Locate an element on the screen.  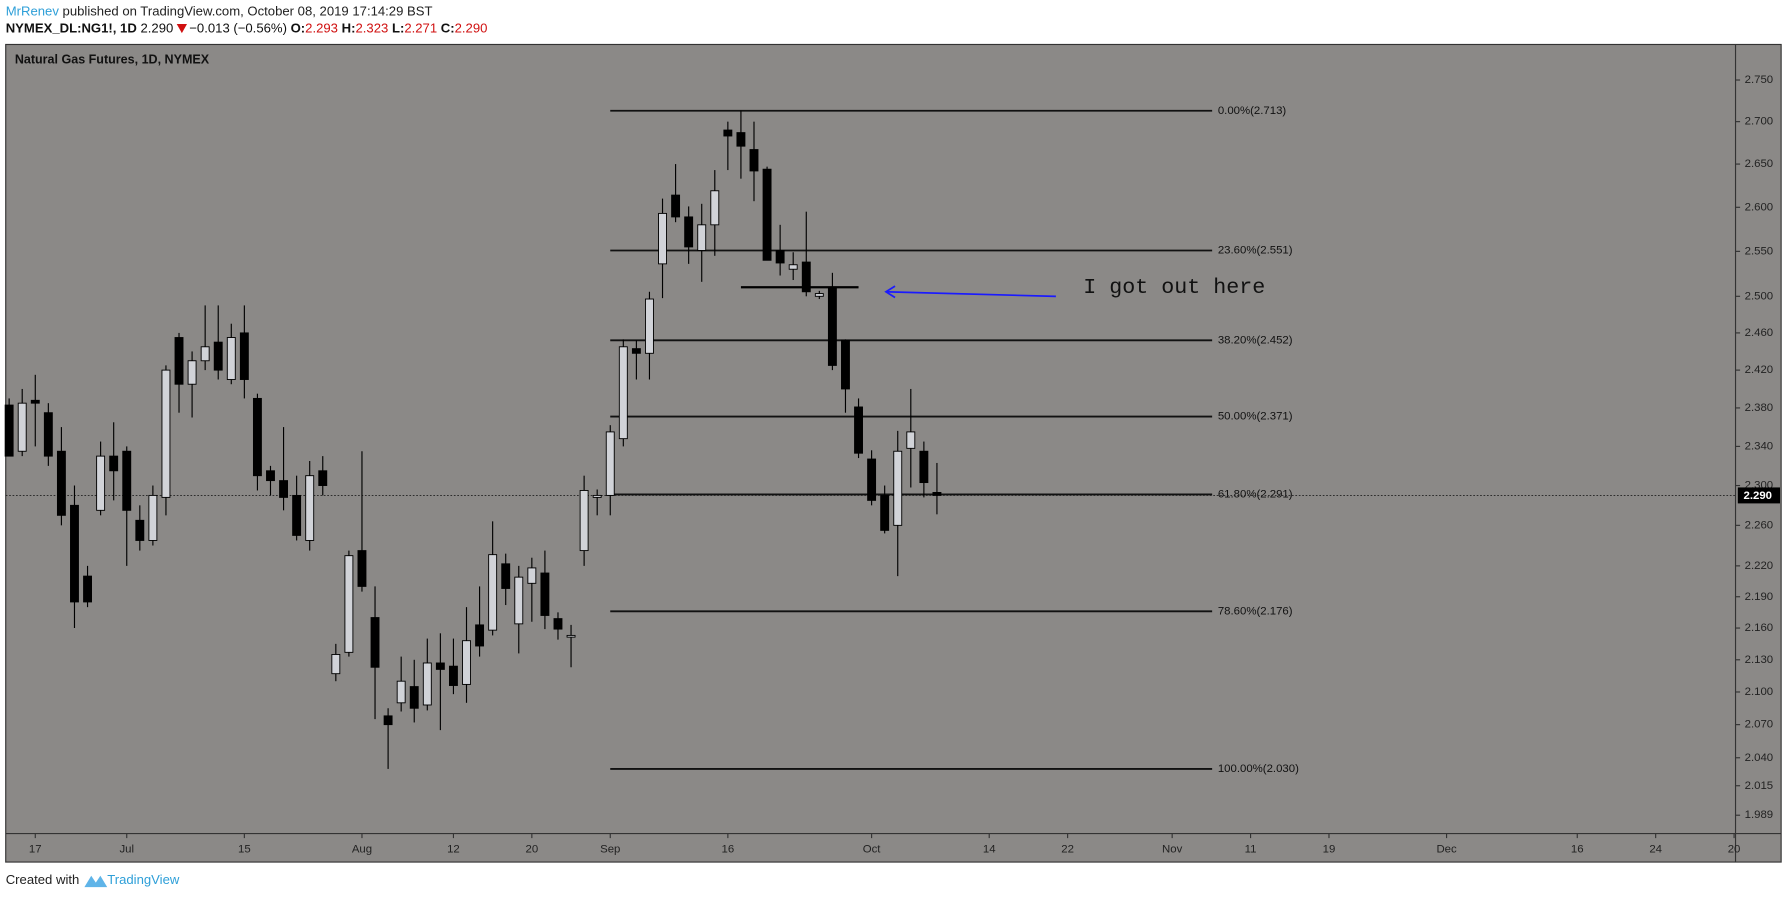
x-tick-label: 24 is located at coordinates (1655, 850).